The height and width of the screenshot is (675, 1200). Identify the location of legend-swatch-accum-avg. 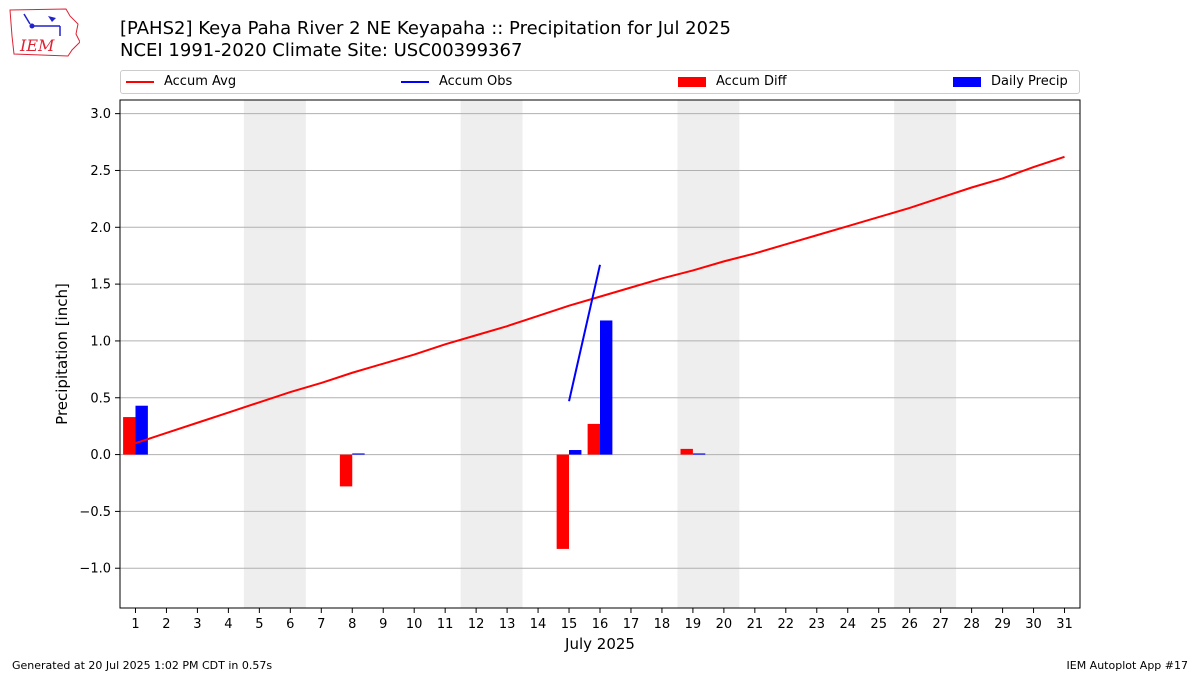
(140, 81).